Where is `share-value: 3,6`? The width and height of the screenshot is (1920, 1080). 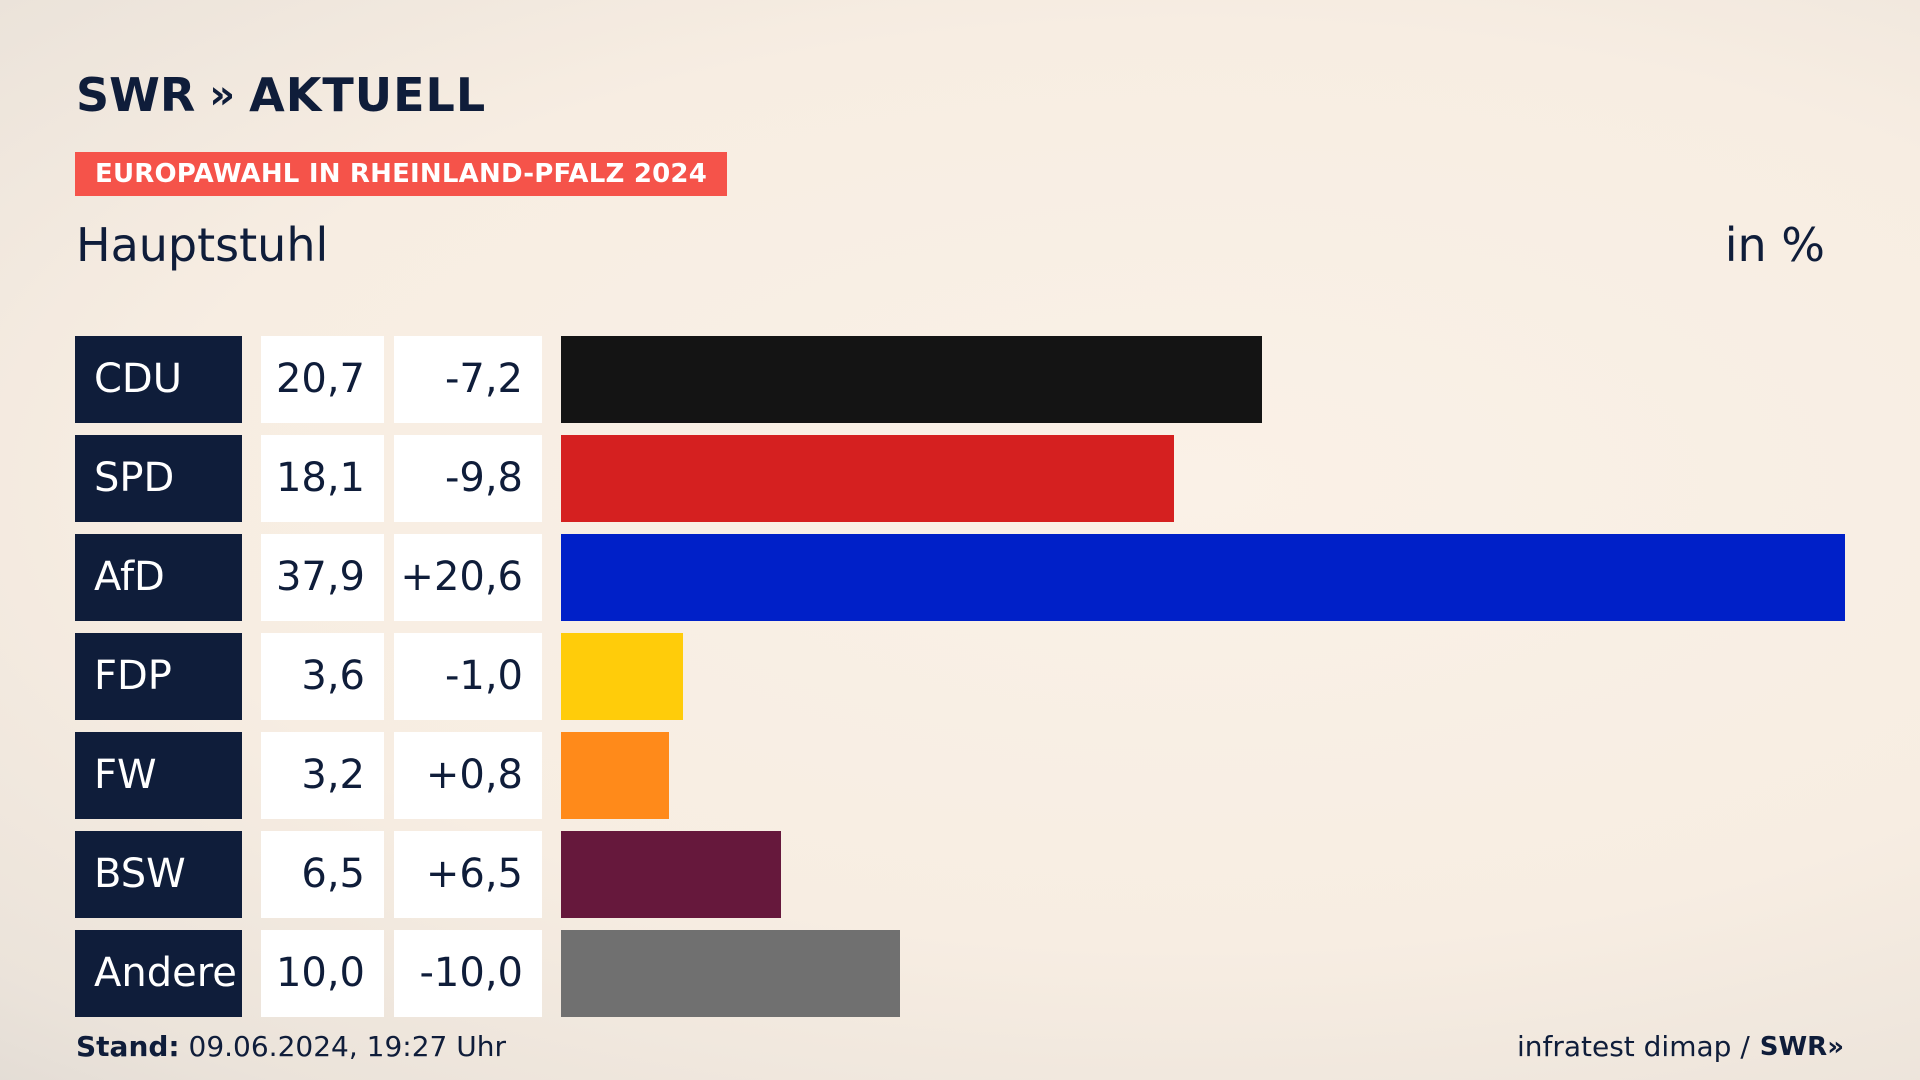
share-value: 3,6 is located at coordinates (322, 676).